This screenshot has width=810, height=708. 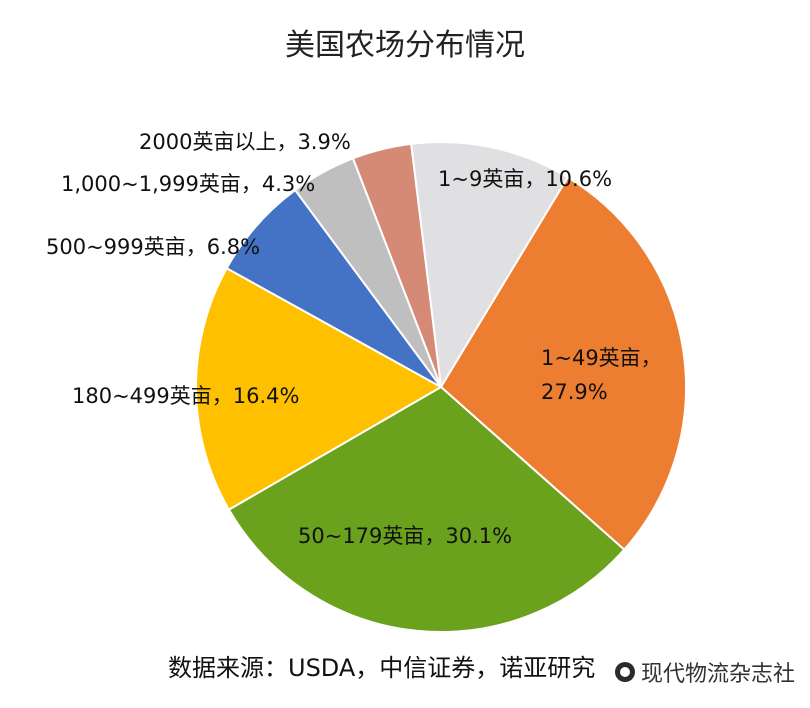 I want to click on watermark: 现代物流杂志社, so click(x=705, y=672).